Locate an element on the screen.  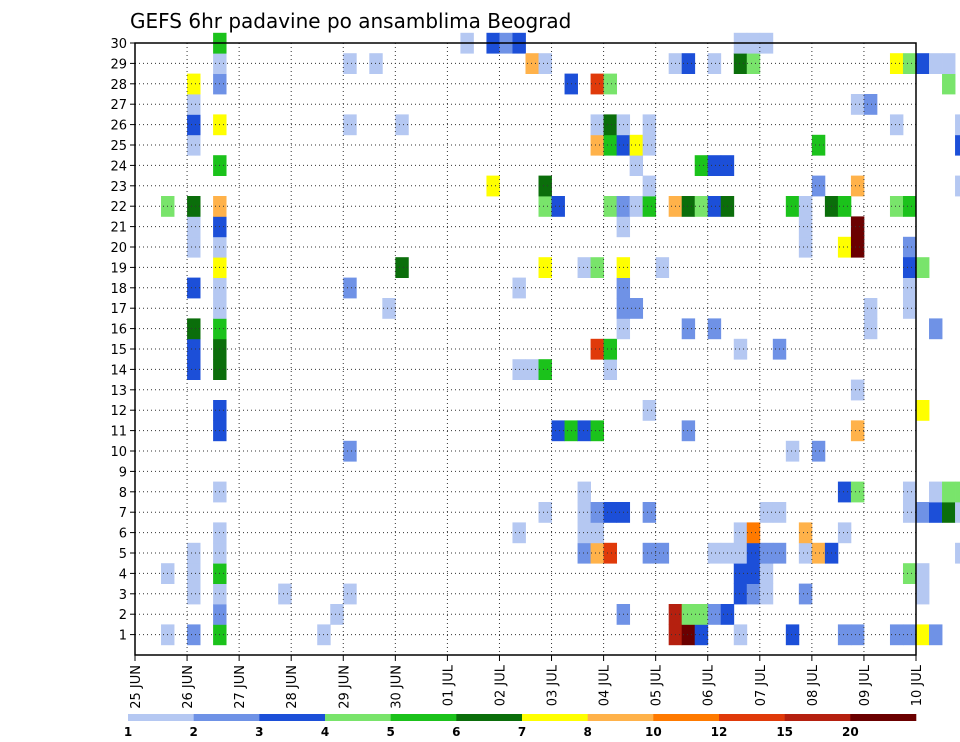
y-tick-label: 19 is located at coordinates (118, 268).